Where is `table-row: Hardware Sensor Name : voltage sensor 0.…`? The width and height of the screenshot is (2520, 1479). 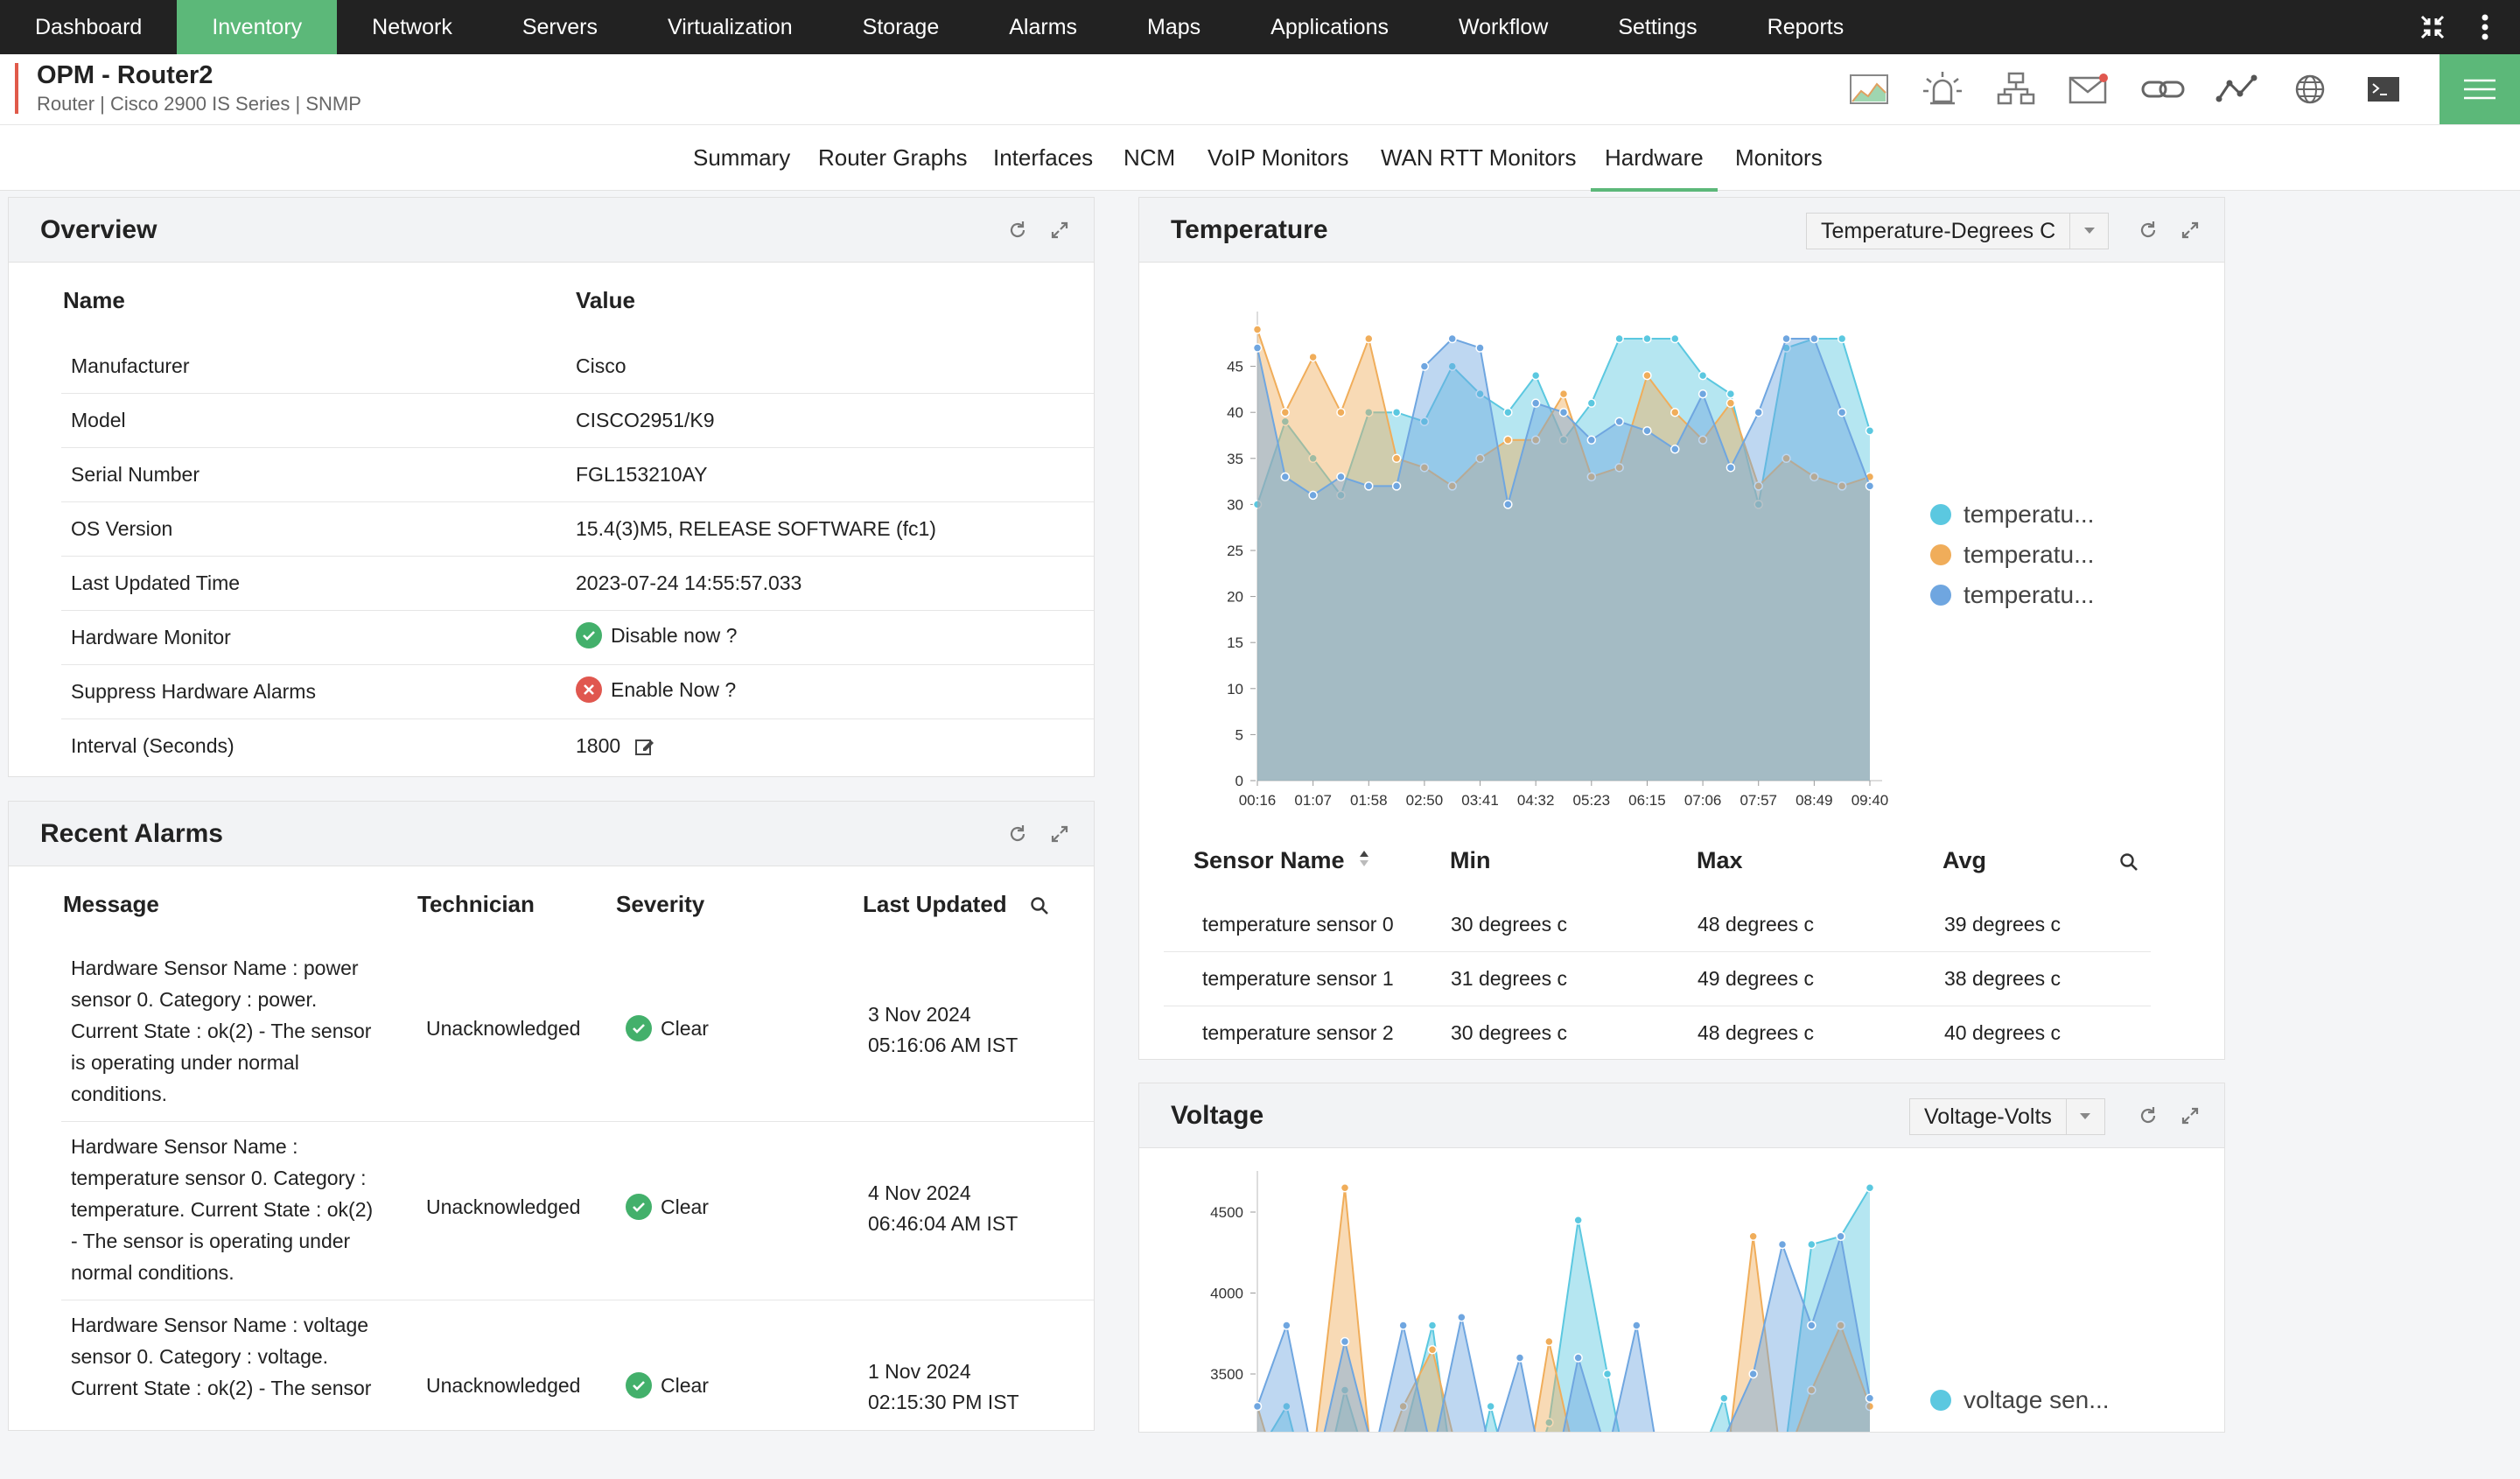
table-row: Hardware Sensor Name : voltage sensor 0.… is located at coordinates (577, 1390).